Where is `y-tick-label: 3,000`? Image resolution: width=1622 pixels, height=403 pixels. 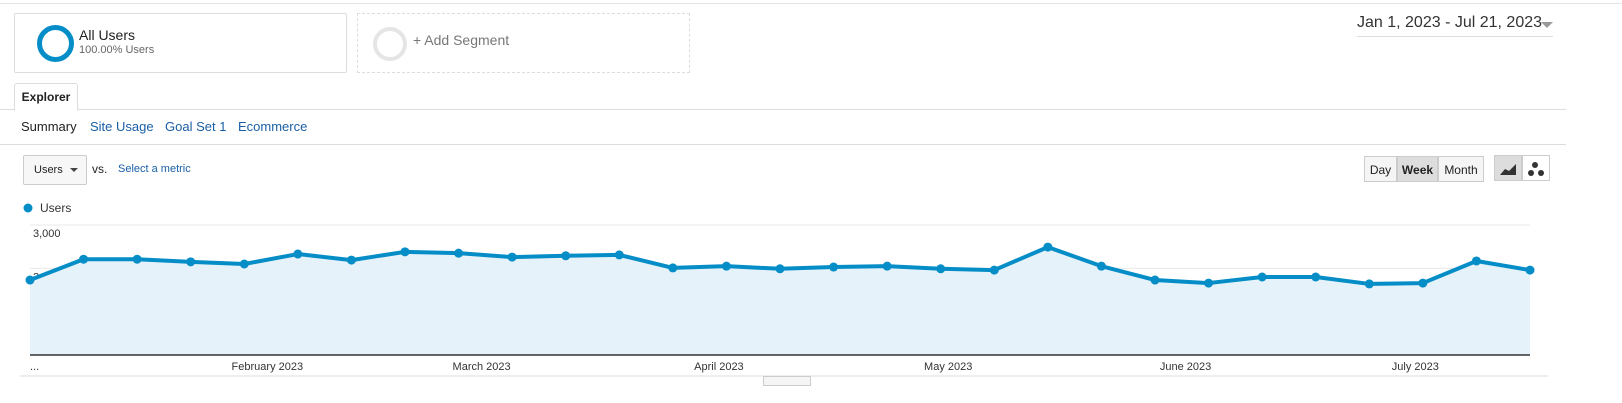
y-tick-label: 3,000 is located at coordinates (47, 234).